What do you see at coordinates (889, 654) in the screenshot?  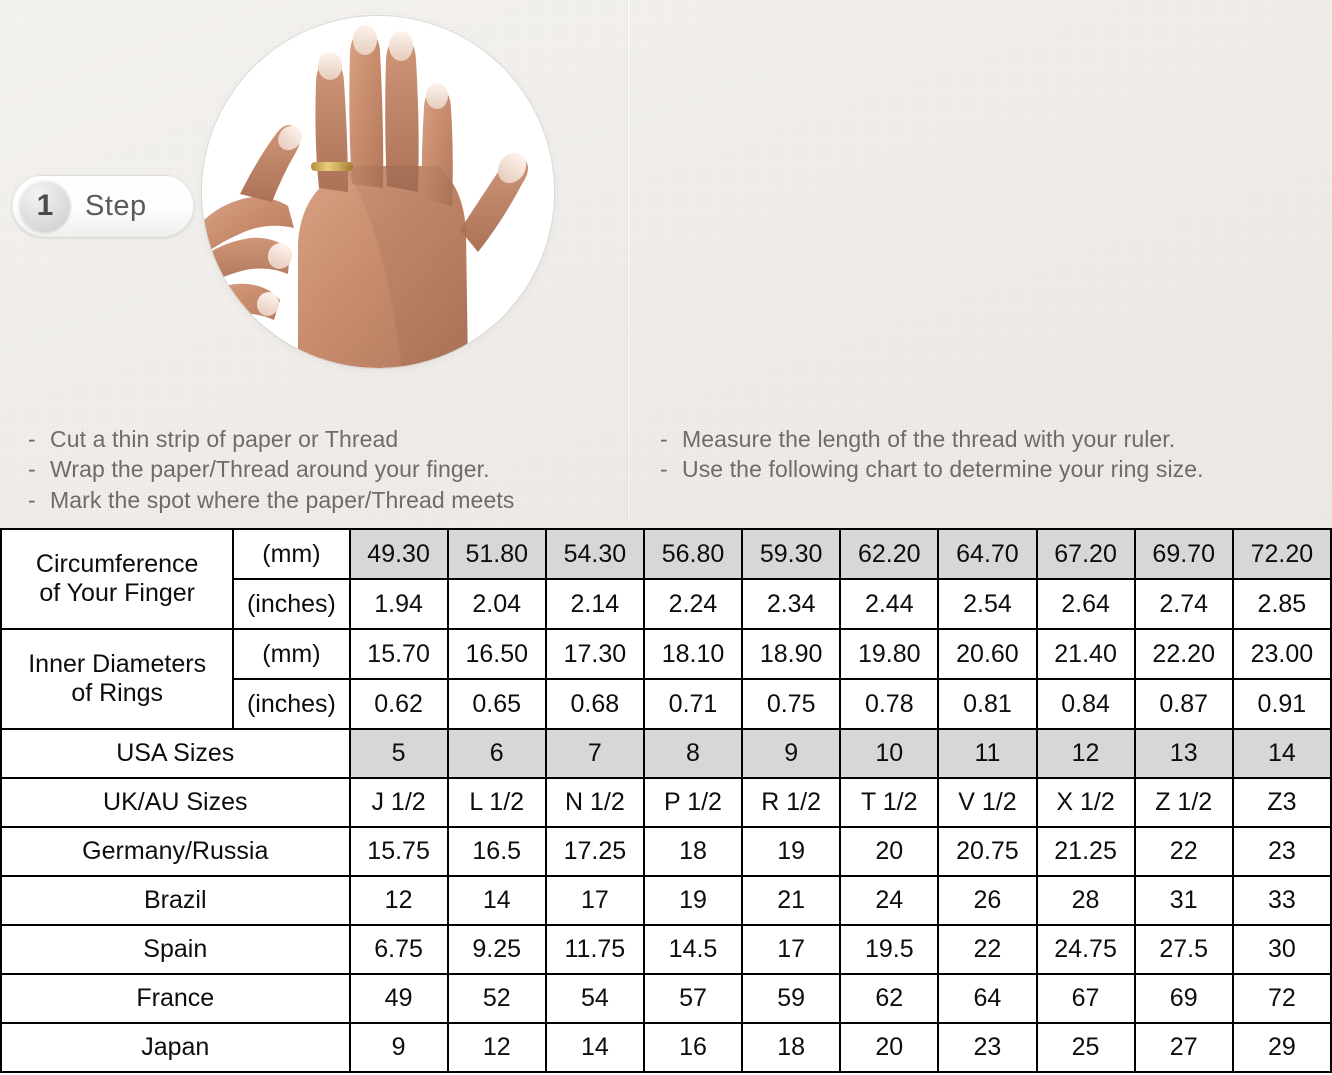 I see `table-cell: 19.80` at bounding box center [889, 654].